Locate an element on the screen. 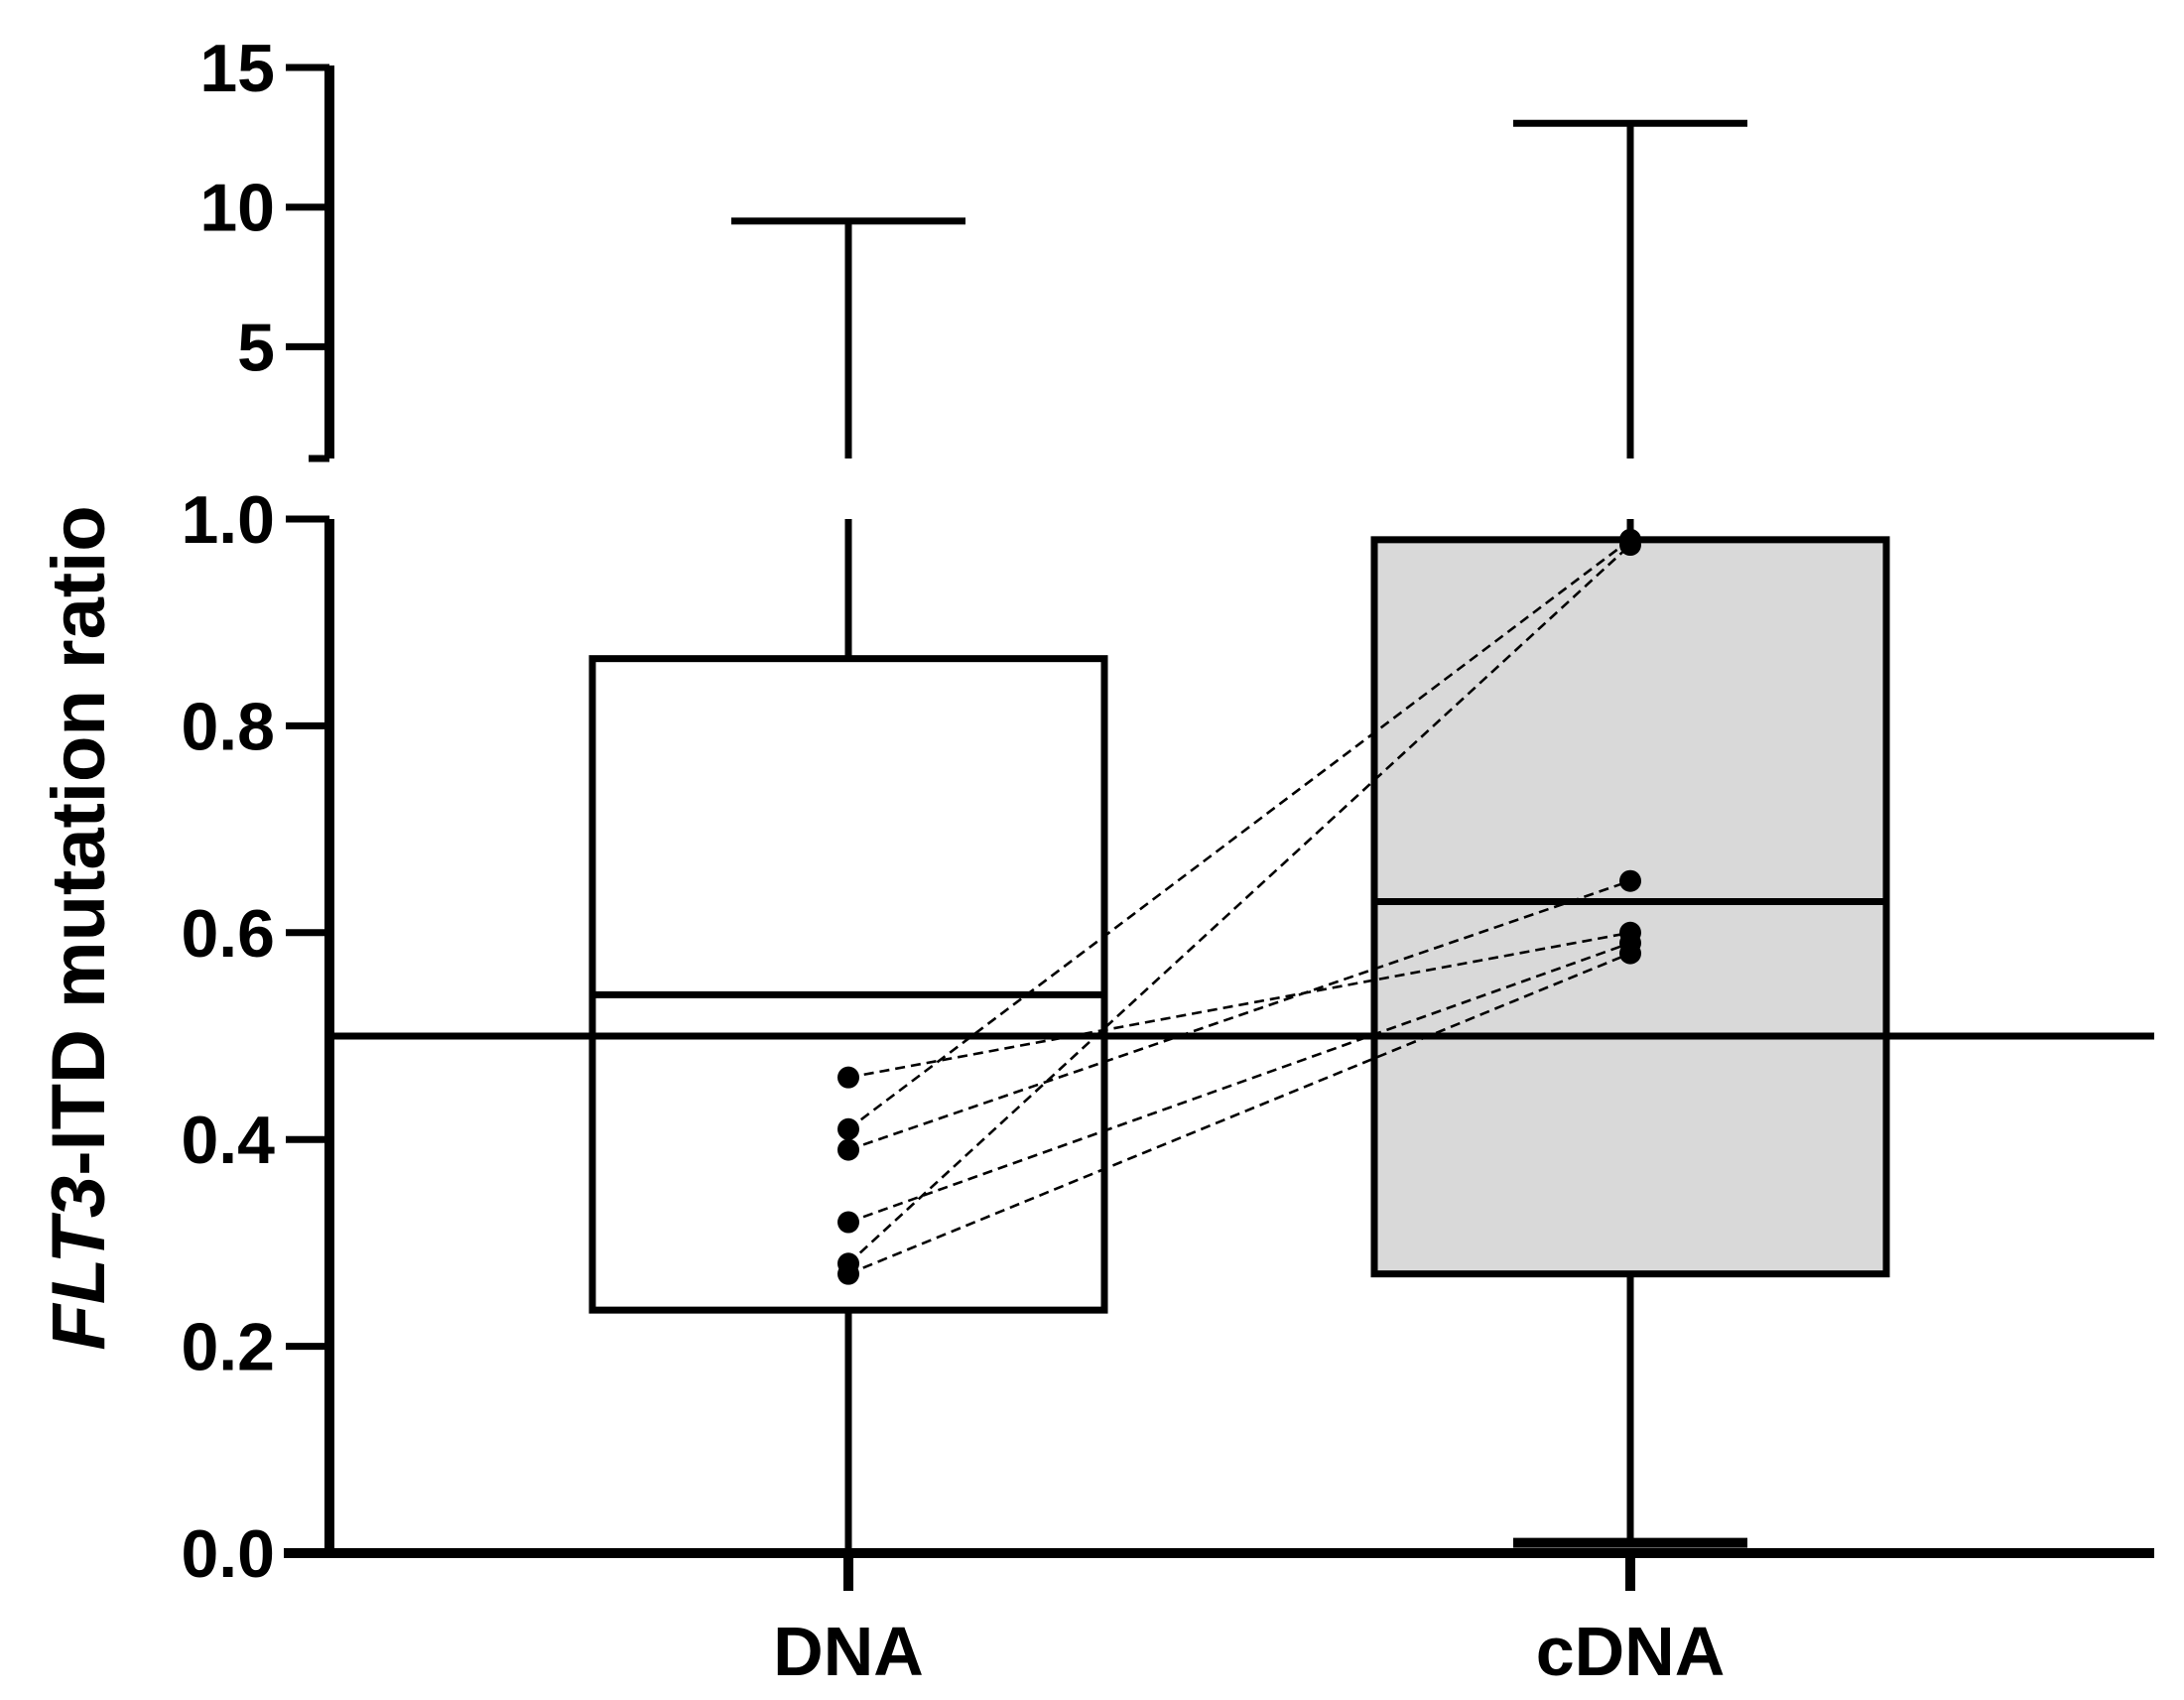 The height and width of the screenshot is (1700, 2184). y-tick-label-5: 5 is located at coordinates (256, 347).